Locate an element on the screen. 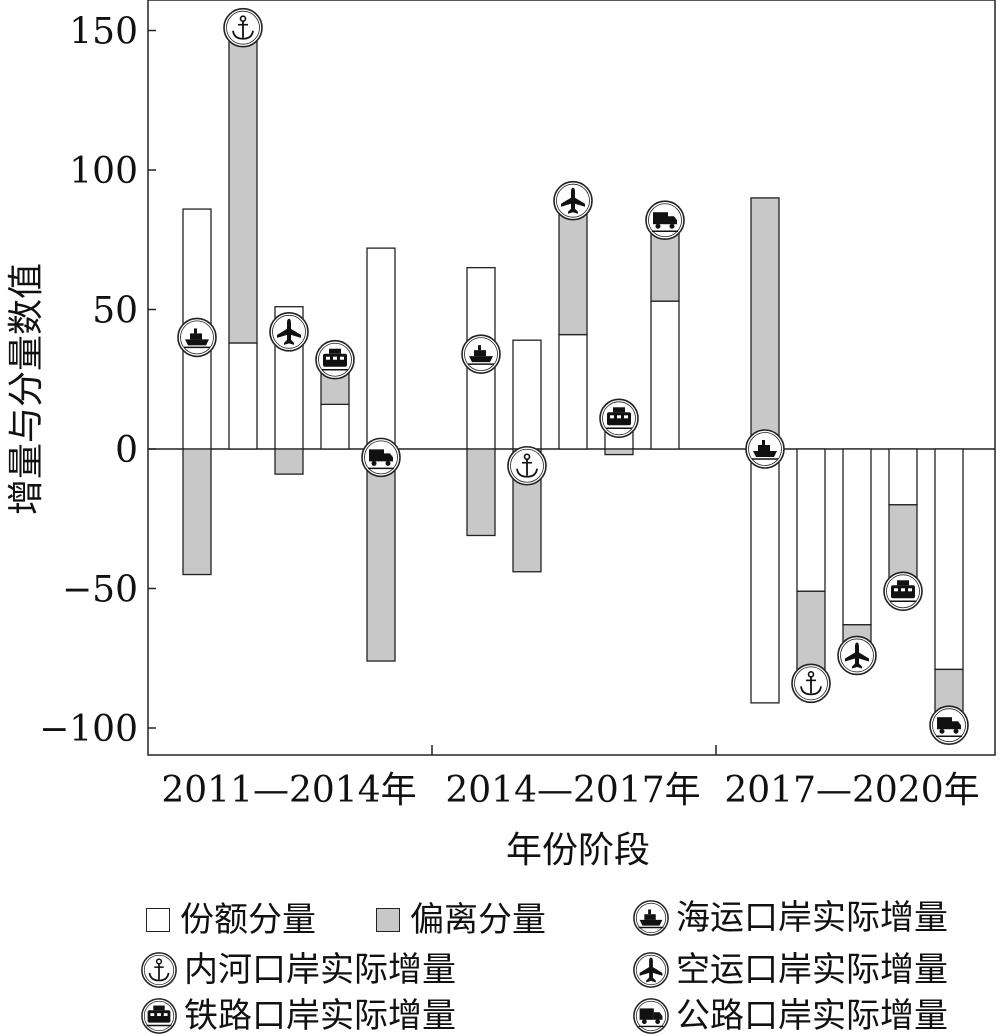 Image resolution: width=1000 pixels, height=1036 pixels. legend-label-deviation: 偏离分量 is located at coordinates (478, 920).